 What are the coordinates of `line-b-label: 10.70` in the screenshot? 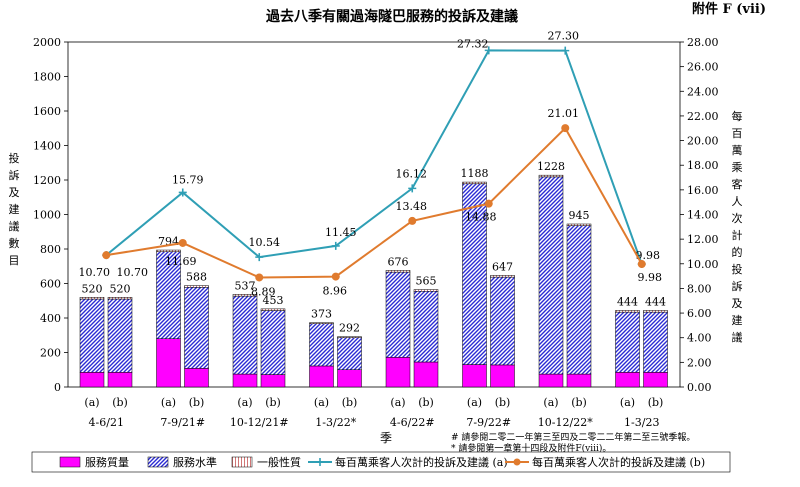 It's located at (133, 272).